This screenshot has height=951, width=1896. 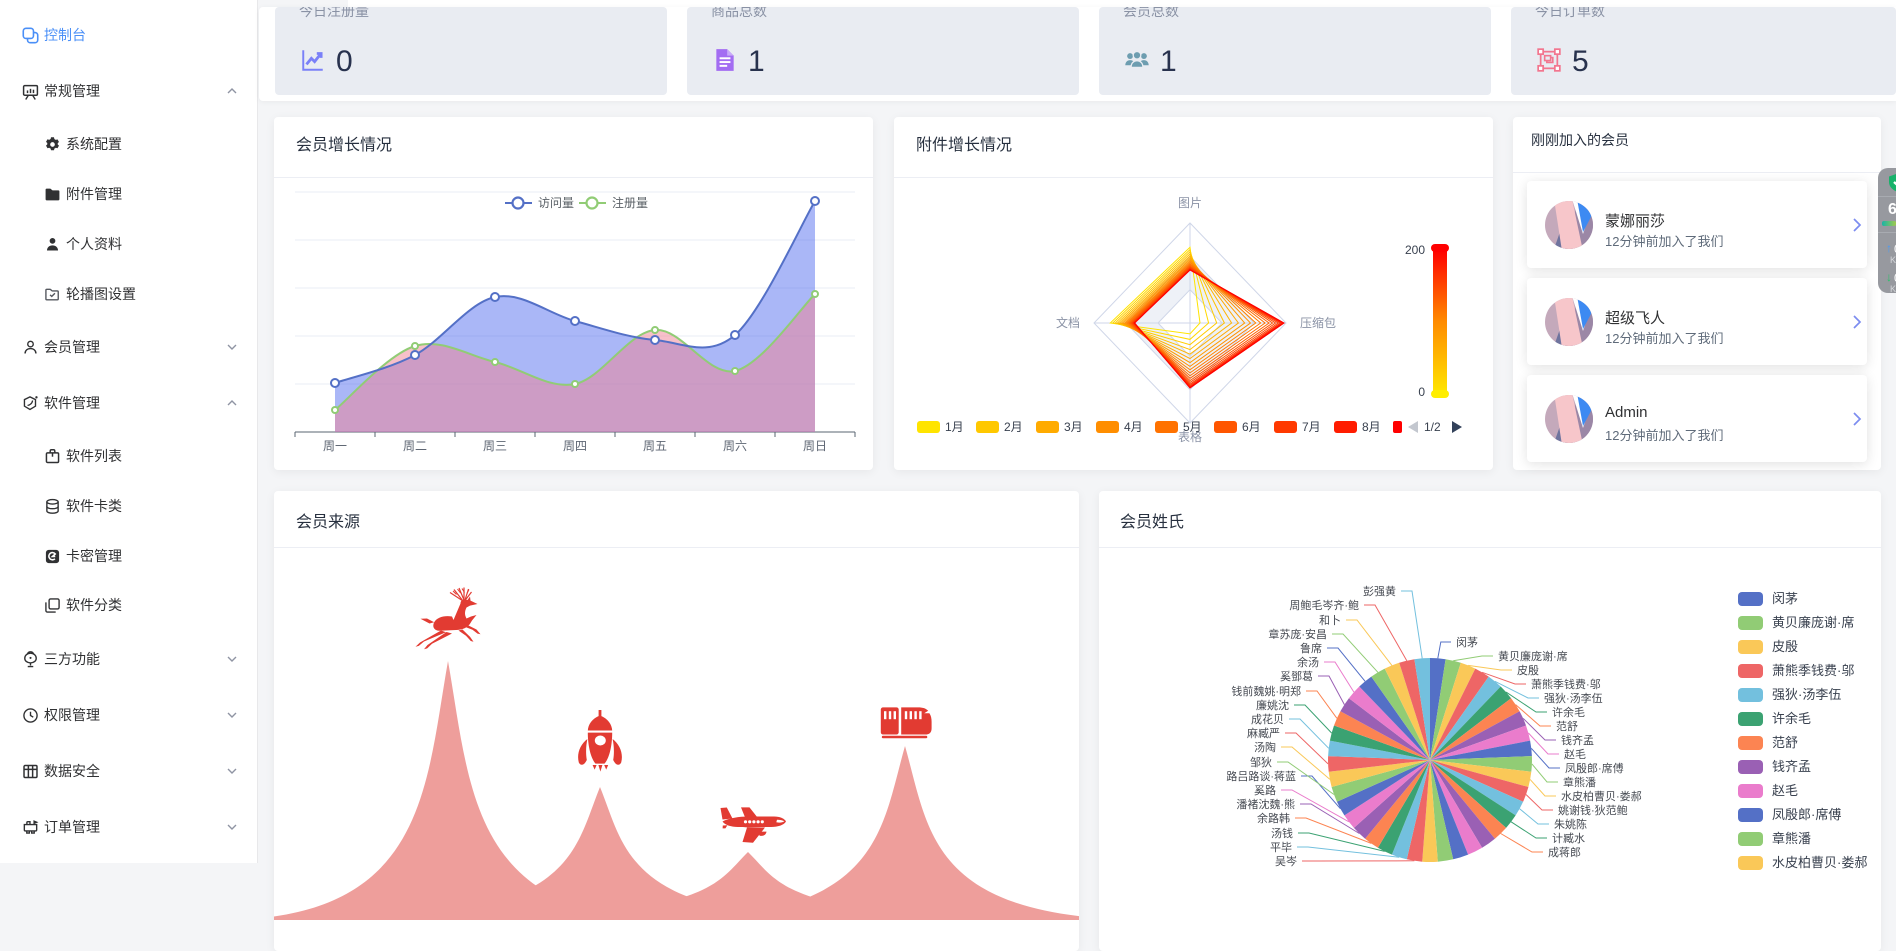 What do you see at coordinates (1415, 250) in the screenshot?
I see `svg-text: 200` at bounding box center [1415, 250].